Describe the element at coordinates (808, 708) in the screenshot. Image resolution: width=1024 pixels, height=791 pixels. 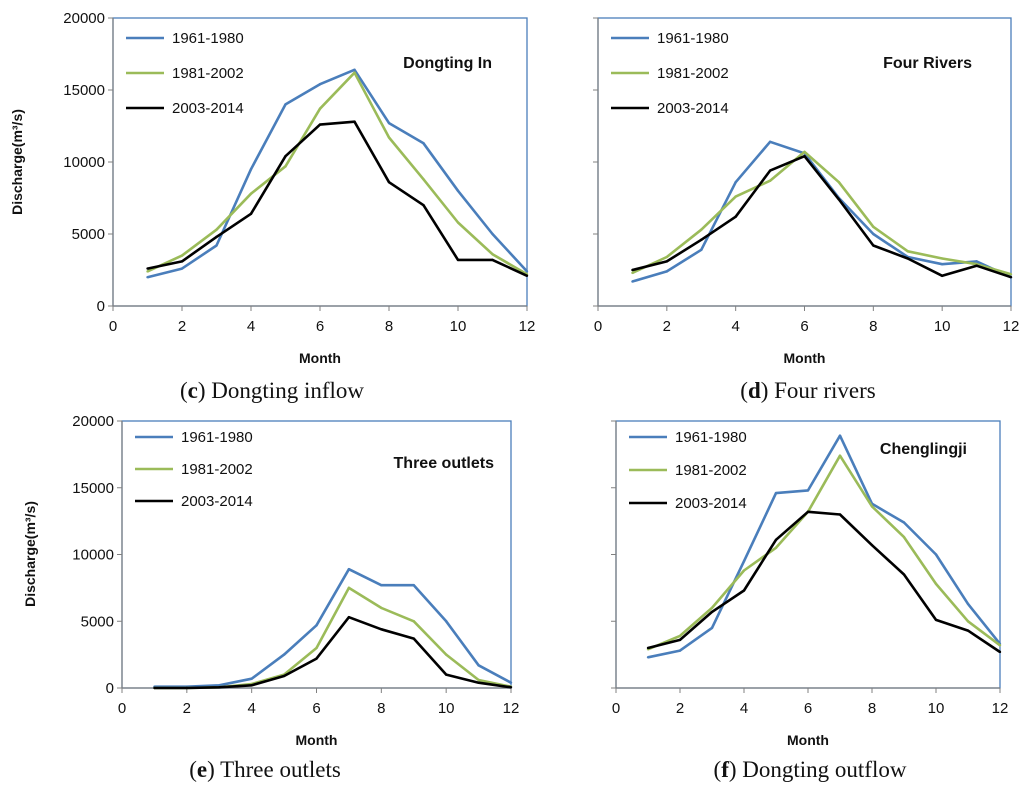
I see `x-tick-label: 6` at that location.